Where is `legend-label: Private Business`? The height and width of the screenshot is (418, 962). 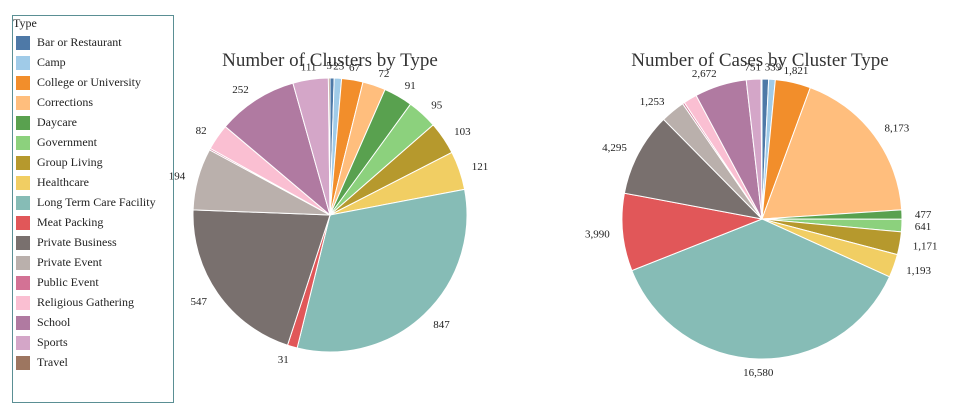
legend-label: Private Business is located at coordinates (77, 242).